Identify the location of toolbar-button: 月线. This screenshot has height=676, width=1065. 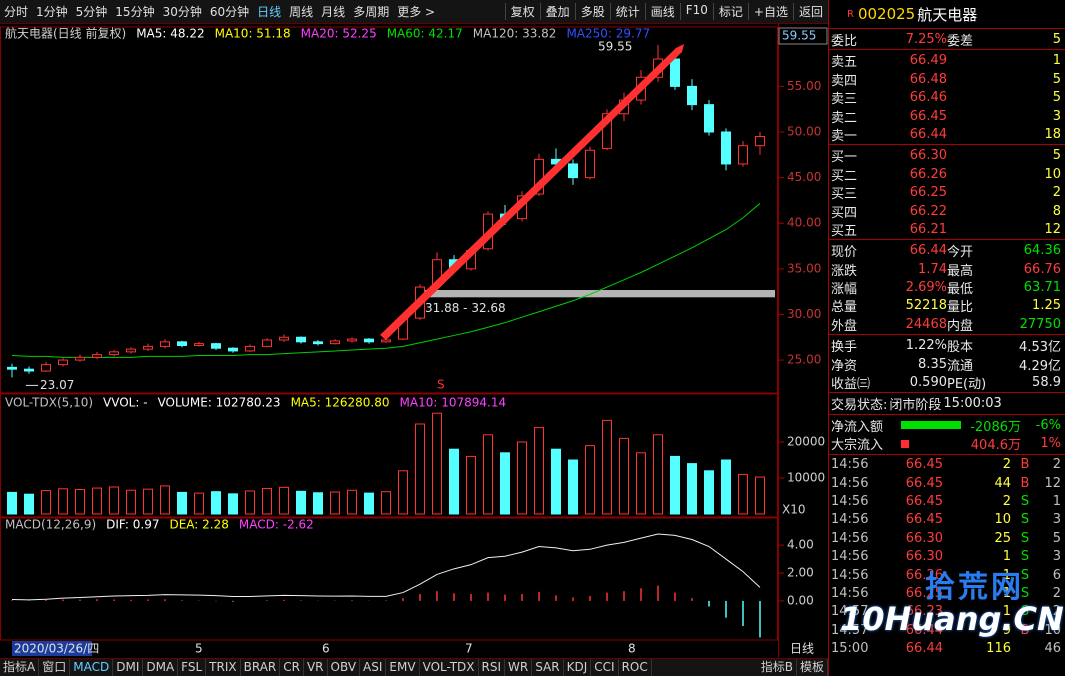
(333, 12).